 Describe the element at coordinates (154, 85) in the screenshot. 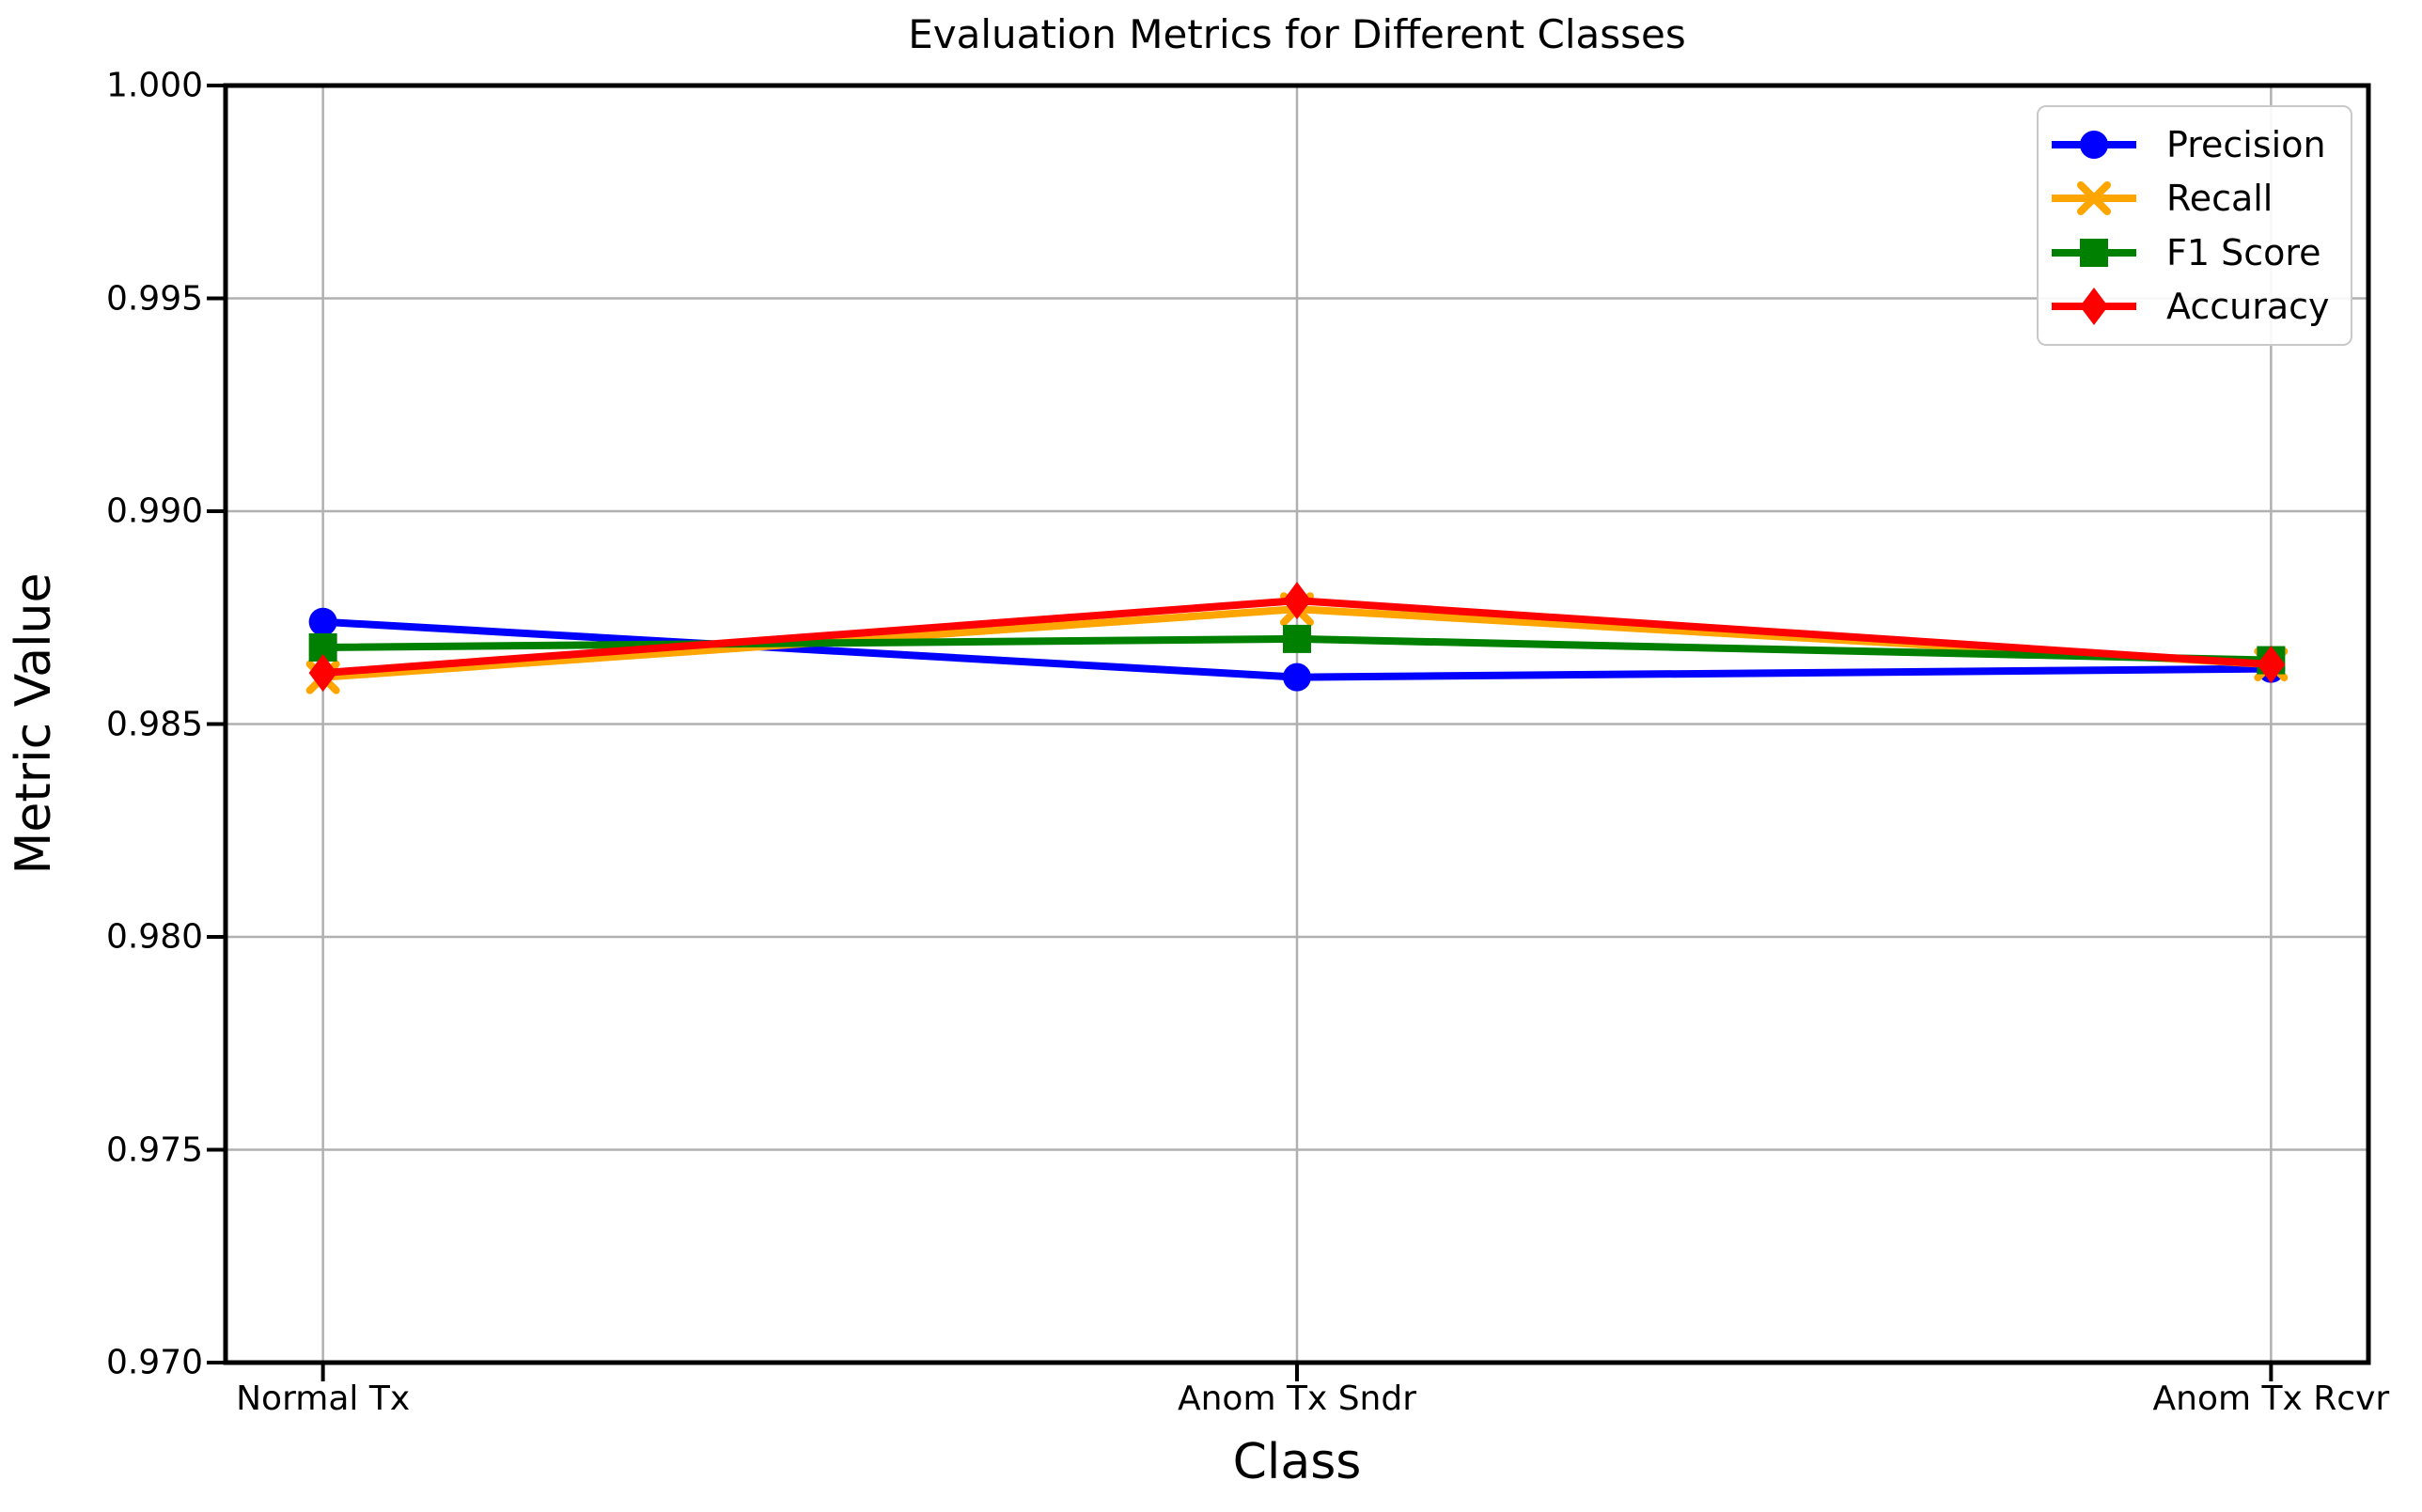

I see `y-tick-label: 1.000` at that location.